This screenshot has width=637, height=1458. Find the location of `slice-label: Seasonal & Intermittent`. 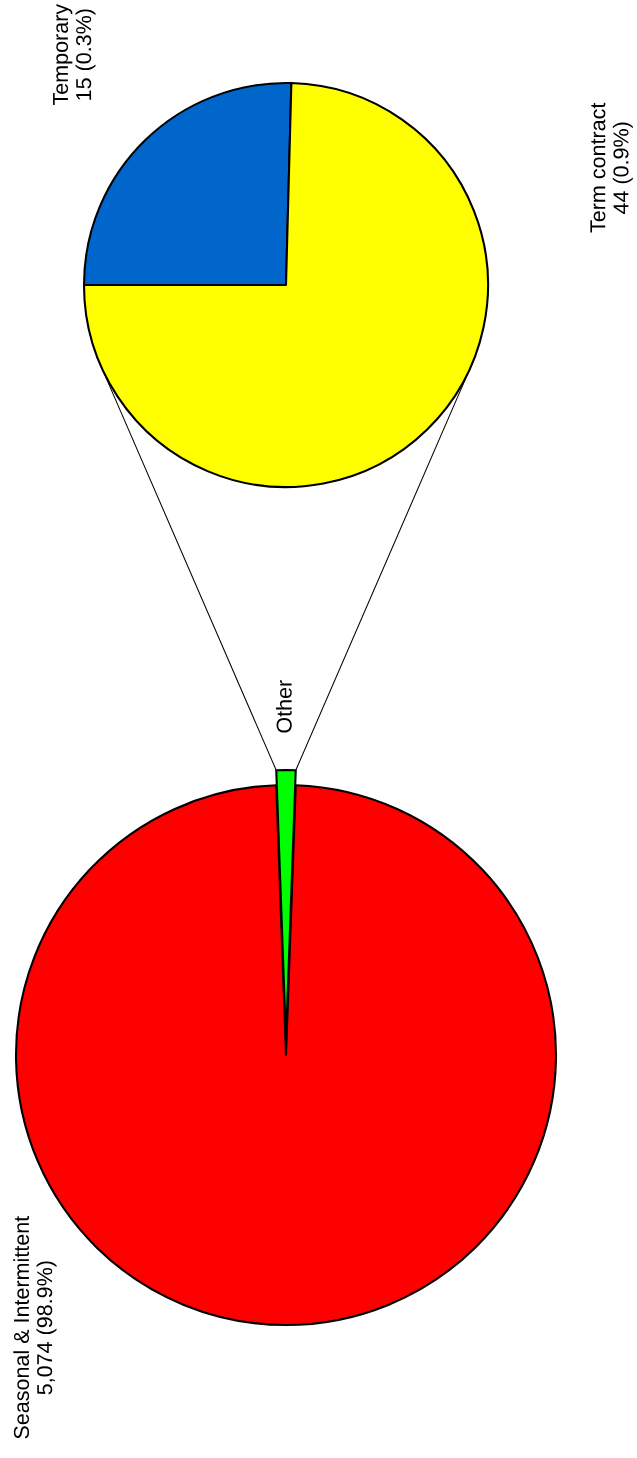

slice-label: Seasonal & Intermittent is located at coordinates (21, 1327).